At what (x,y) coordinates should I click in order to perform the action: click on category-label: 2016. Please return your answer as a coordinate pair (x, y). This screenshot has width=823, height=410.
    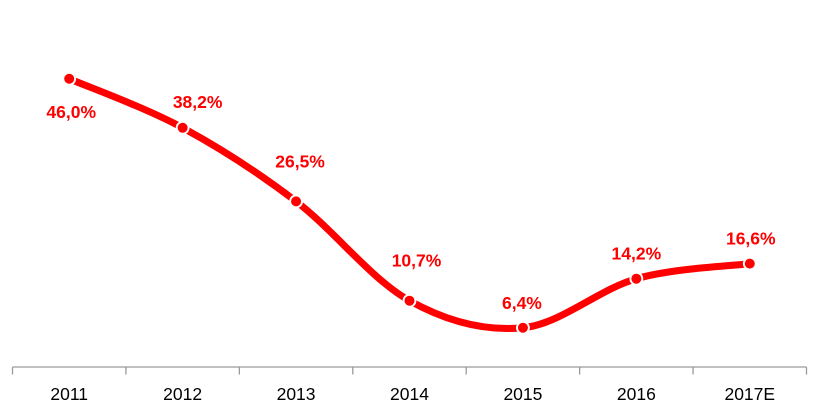
    Looking at the image, I should click on (636, 394).